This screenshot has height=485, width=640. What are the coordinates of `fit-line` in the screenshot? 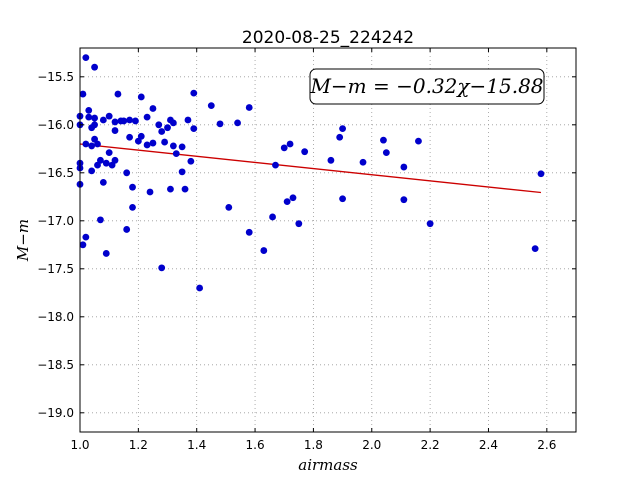 It's located at (310, 168).